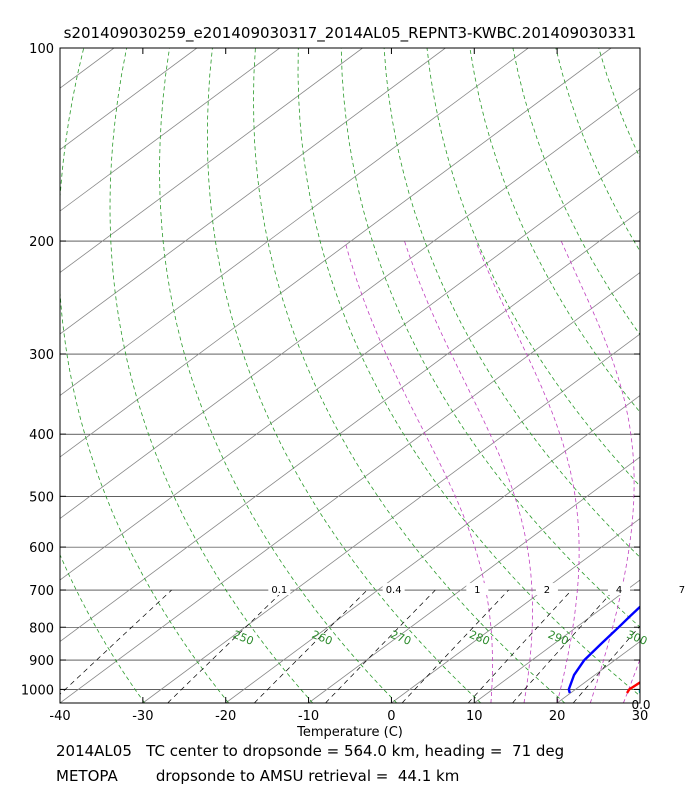  What do you see at coordinates (41, 49) in the screenshot?
I see `y-tick-label: 100` at bounding box center [41, 49].